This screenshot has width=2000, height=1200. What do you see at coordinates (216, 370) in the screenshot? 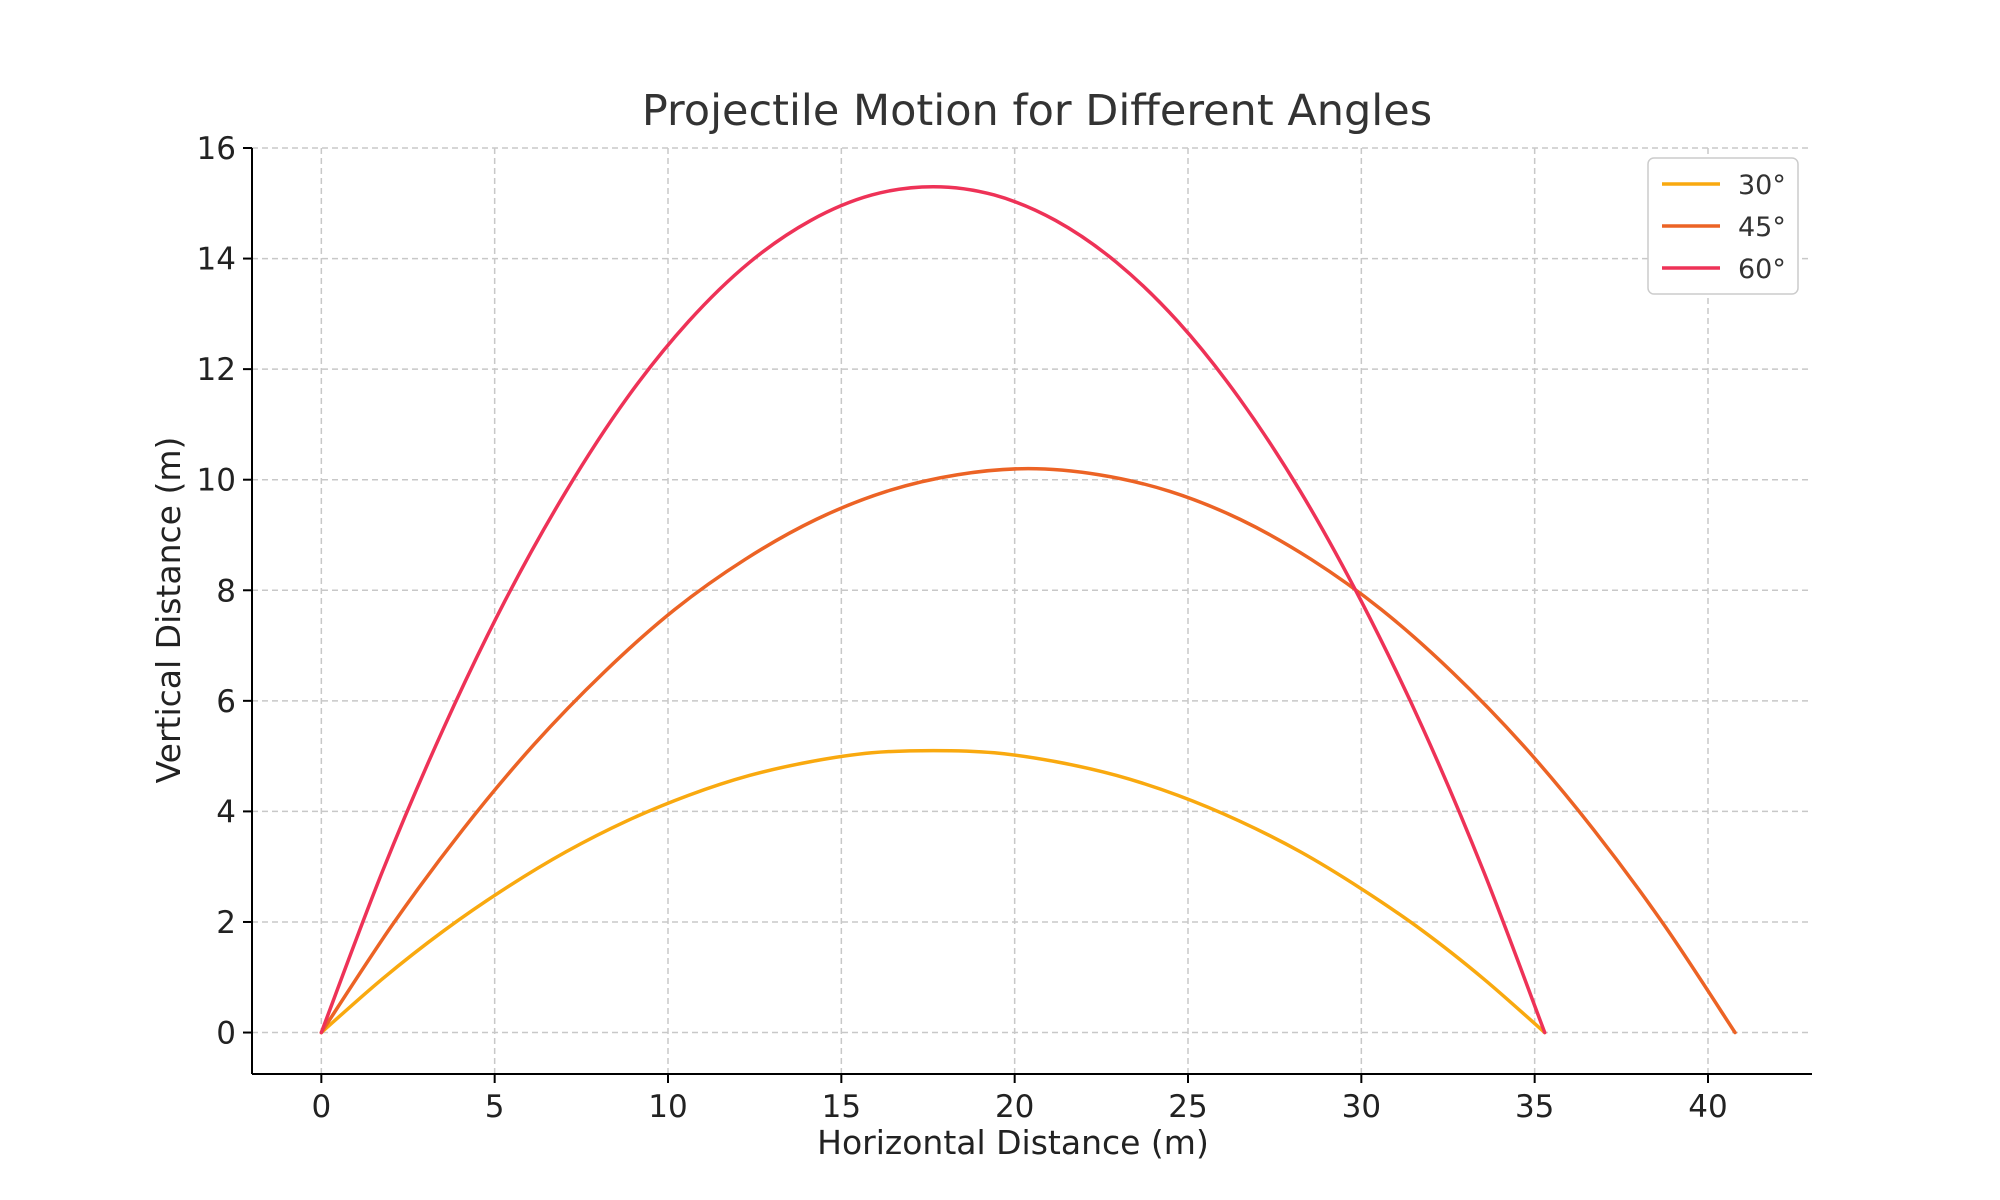
I see `y-tick-label: 12` at bounding box center [216, 370].